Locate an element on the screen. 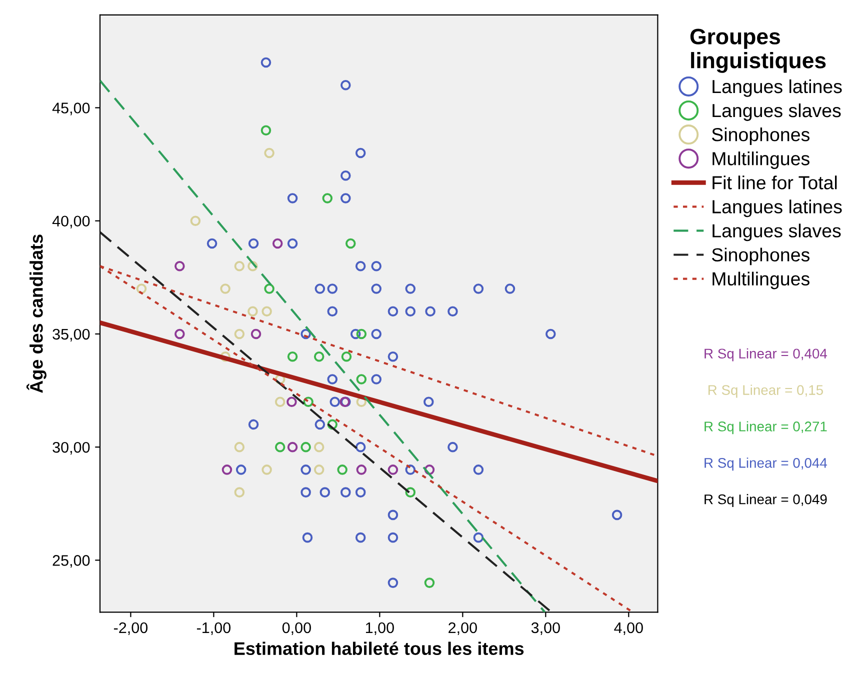  x-tick-label: 2,00 is located at coordinates (462, 628).